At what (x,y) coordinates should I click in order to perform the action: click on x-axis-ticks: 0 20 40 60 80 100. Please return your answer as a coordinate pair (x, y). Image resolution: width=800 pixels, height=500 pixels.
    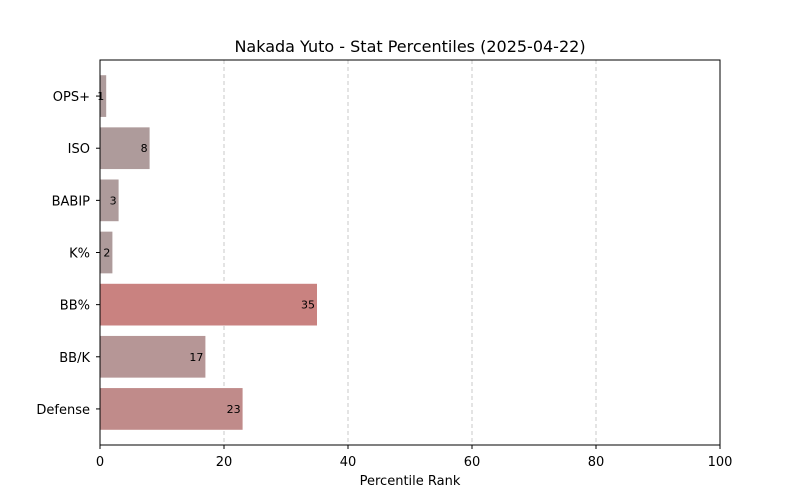
    Looking at the image, I should click on (414, 457).